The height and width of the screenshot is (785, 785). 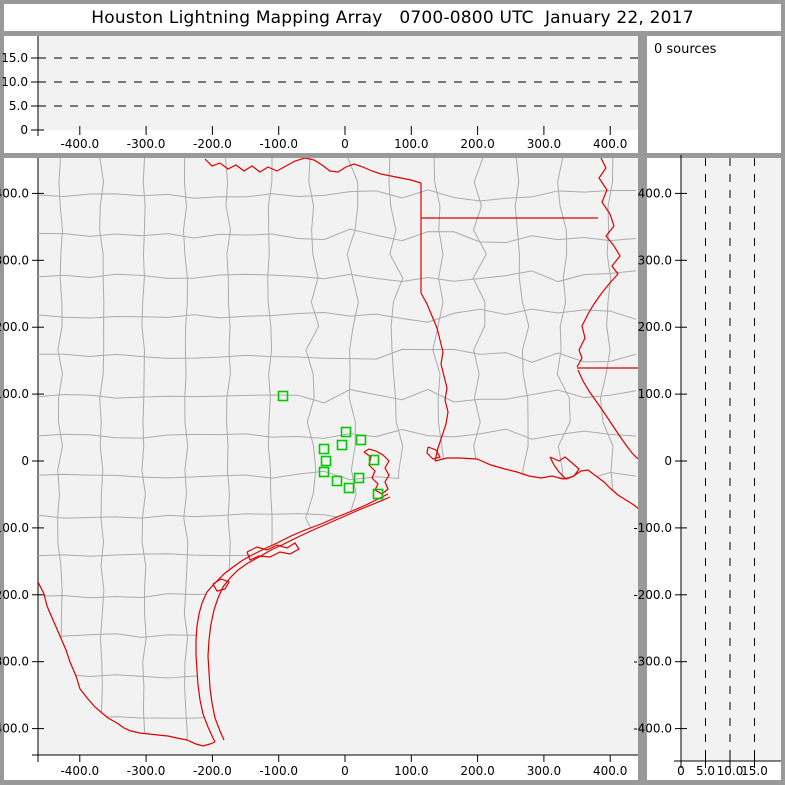 I want to click on sources-count-panel: 0 sources, so click(x=714, y=94).